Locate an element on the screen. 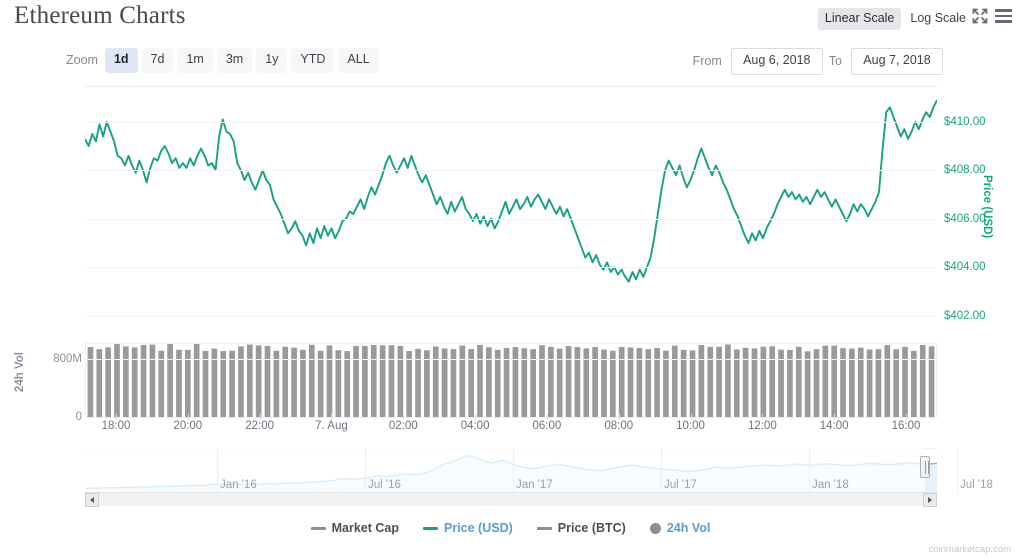  legend-item-24h-vol: 24h Vol is located at coordinates (680, 528).